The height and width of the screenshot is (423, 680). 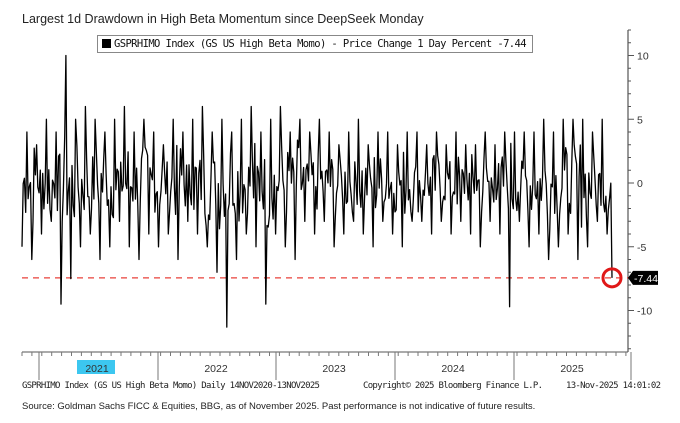 What do you see at coordinates (334, 369) in the screenshot?
I see `x-tick-label: 2023` at bounding box center [334, 369].